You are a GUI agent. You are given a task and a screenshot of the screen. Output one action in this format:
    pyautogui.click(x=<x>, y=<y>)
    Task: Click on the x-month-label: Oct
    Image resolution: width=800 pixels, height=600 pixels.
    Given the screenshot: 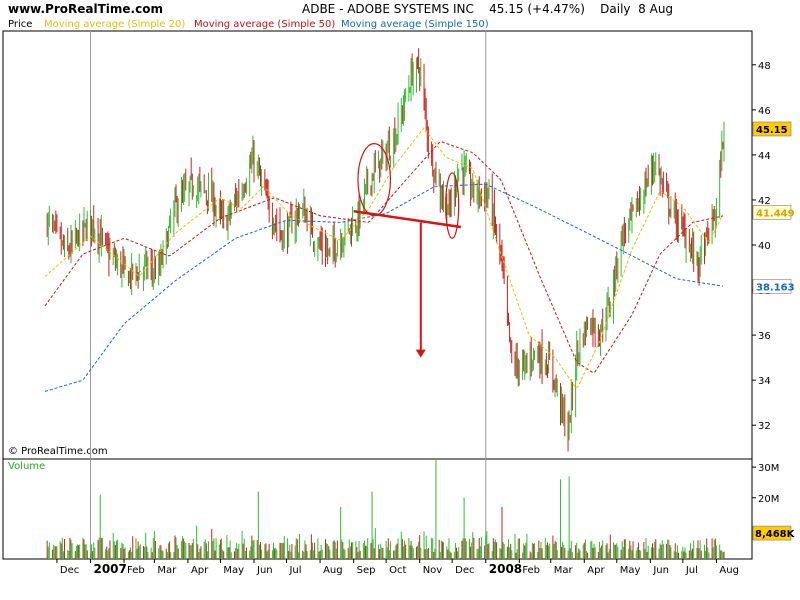 What is the action you would take?
    pyautogui.click(x=397, y=570)
    